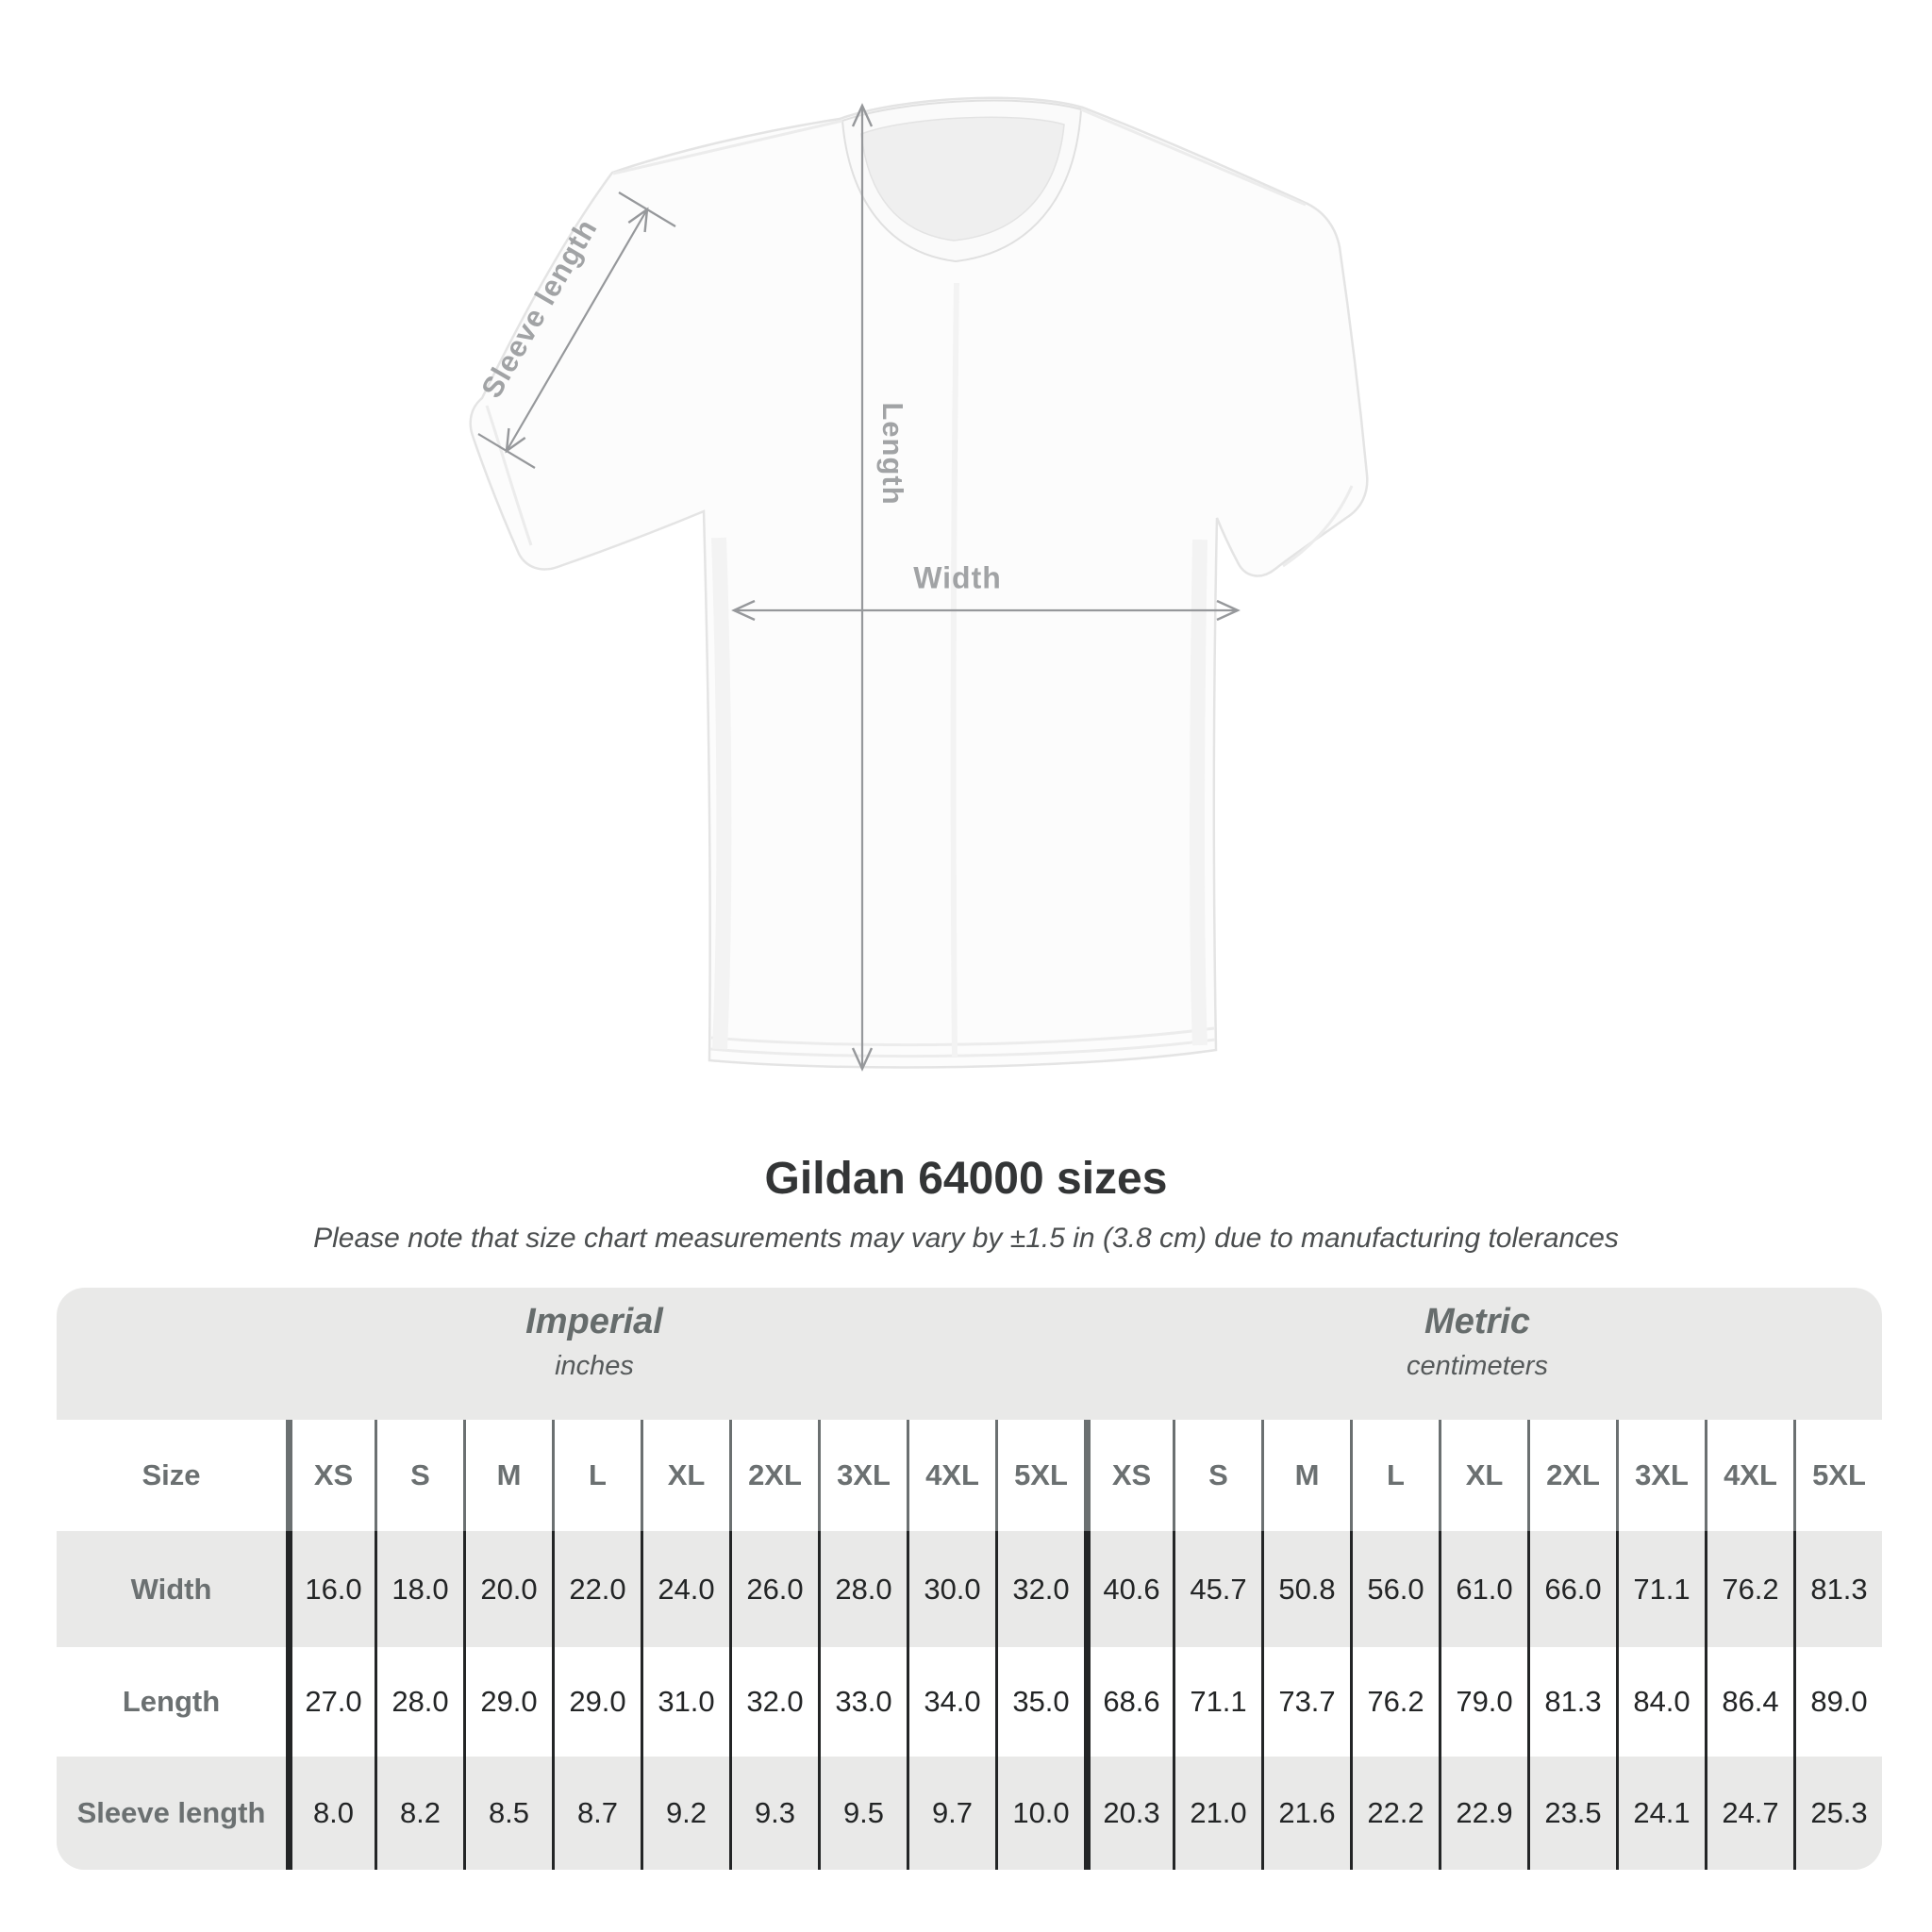  What do you see at coordinates (685, 1589) in the screenshot?
I see `value-cell: 24.0` at bounding box center [685, 1589].